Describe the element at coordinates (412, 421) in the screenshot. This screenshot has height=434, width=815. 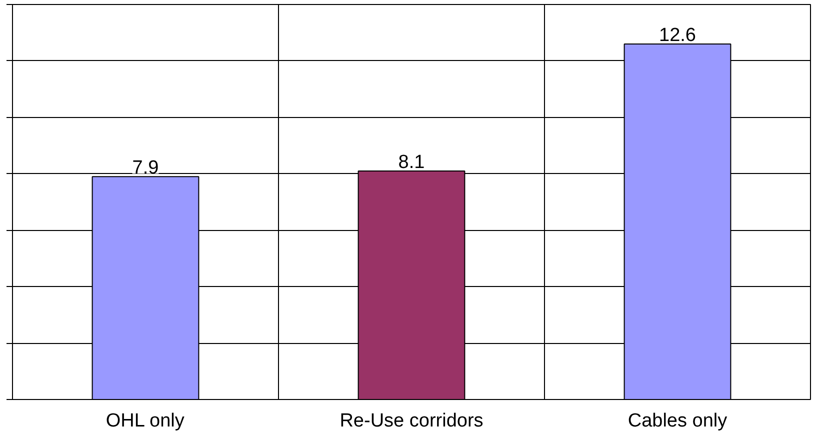
I see `x-tick-label: Re-Use corridors` at that location.